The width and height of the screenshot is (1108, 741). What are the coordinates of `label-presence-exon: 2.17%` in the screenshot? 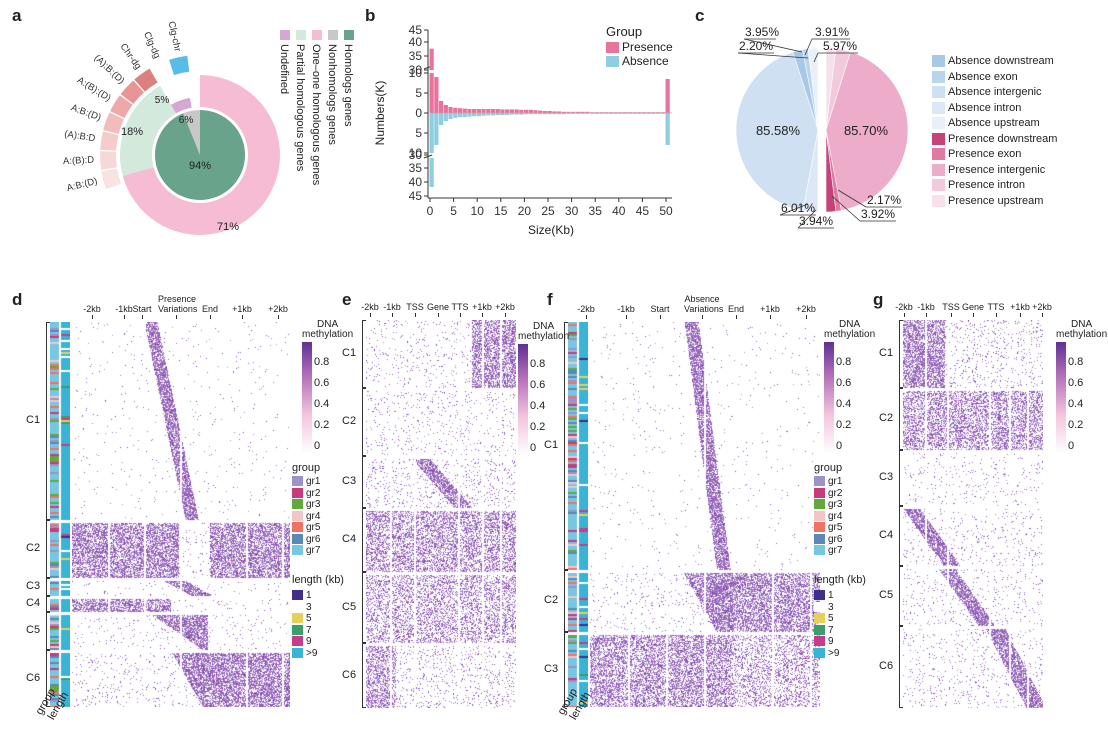 It's located at (884, 200).